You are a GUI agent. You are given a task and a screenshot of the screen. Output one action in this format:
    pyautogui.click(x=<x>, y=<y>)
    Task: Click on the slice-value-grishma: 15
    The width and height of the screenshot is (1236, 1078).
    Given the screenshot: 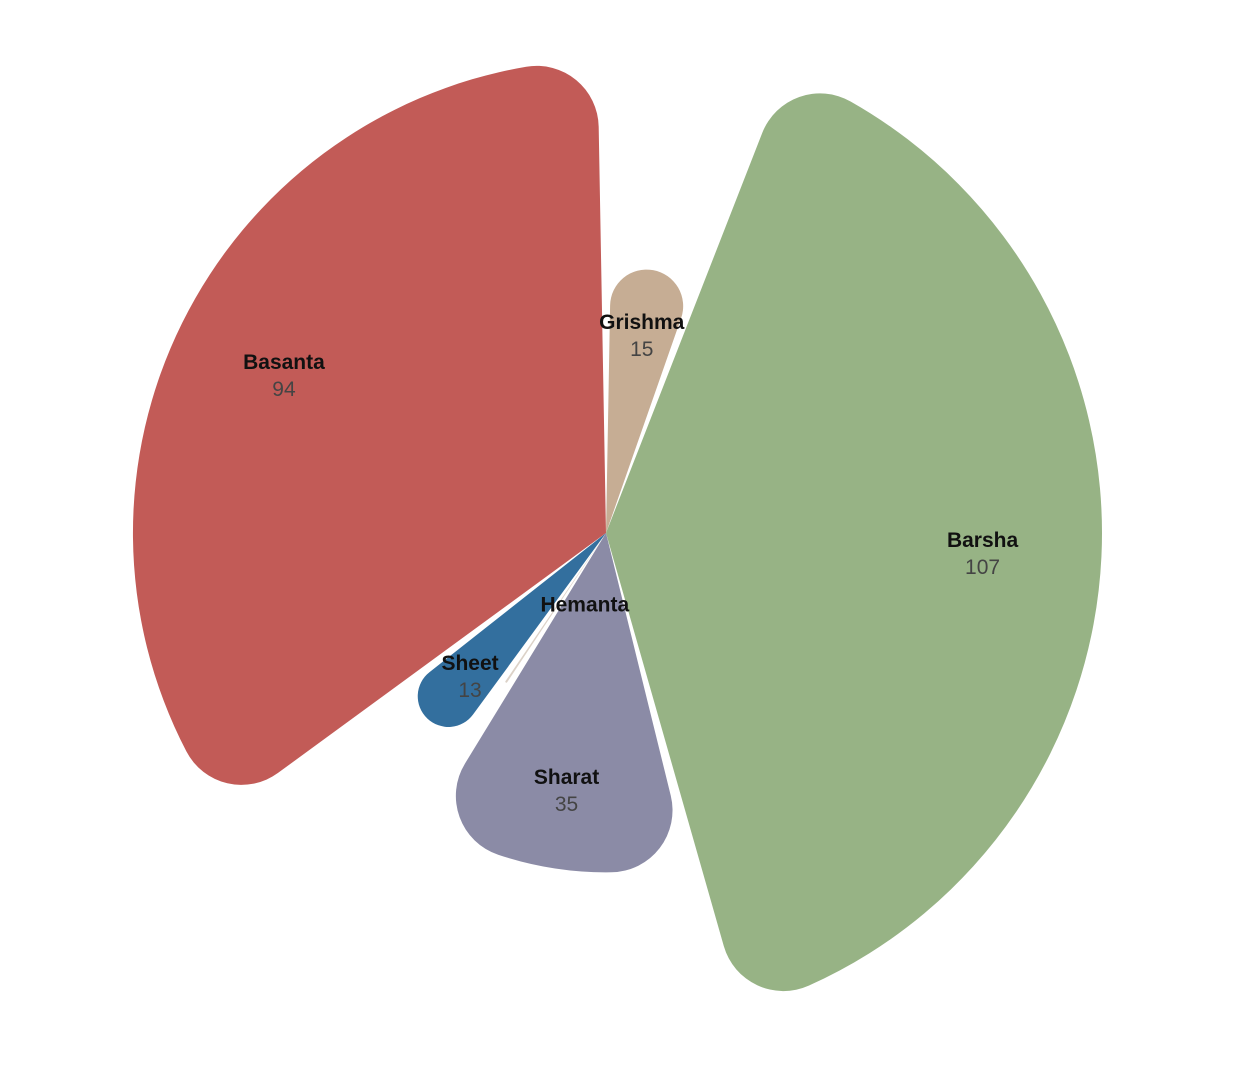 What is the action you would take?
    pyautogui.click(x=641, y=349)
    